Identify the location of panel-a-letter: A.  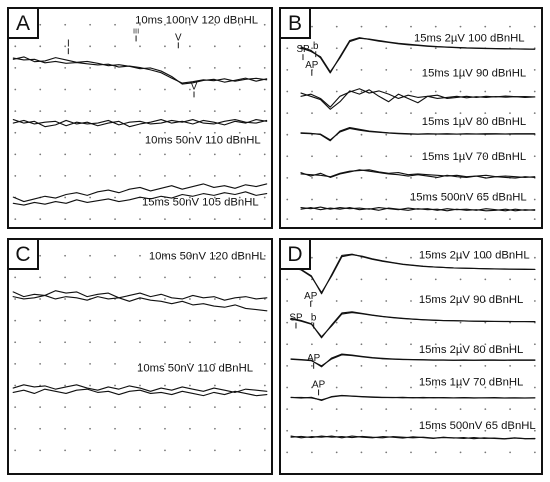
(24, 24).